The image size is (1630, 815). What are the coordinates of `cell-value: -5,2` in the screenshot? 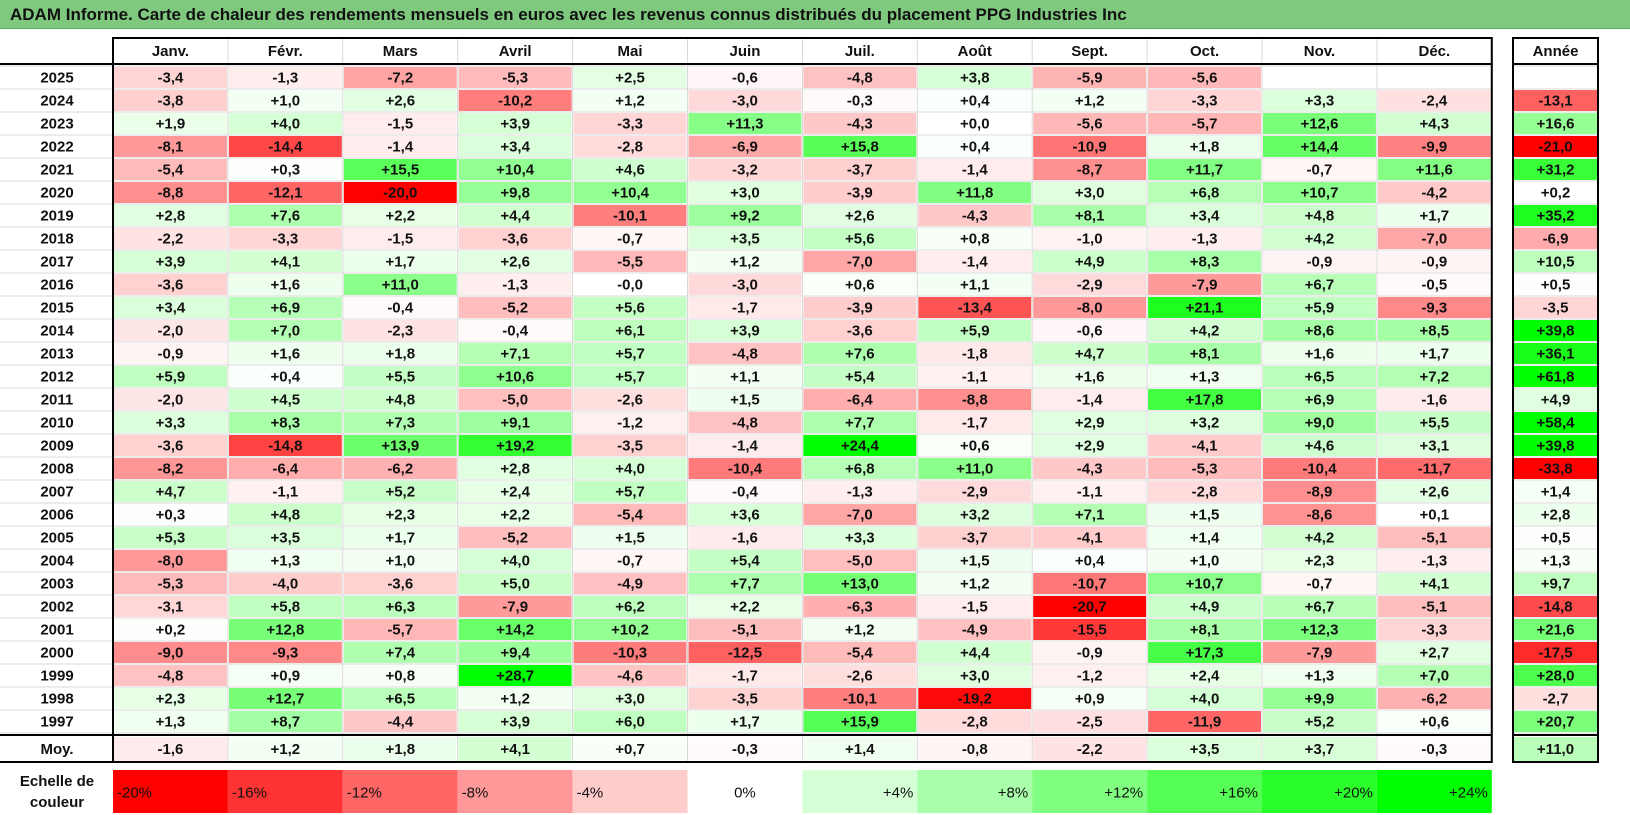 It's located at (515, 307).